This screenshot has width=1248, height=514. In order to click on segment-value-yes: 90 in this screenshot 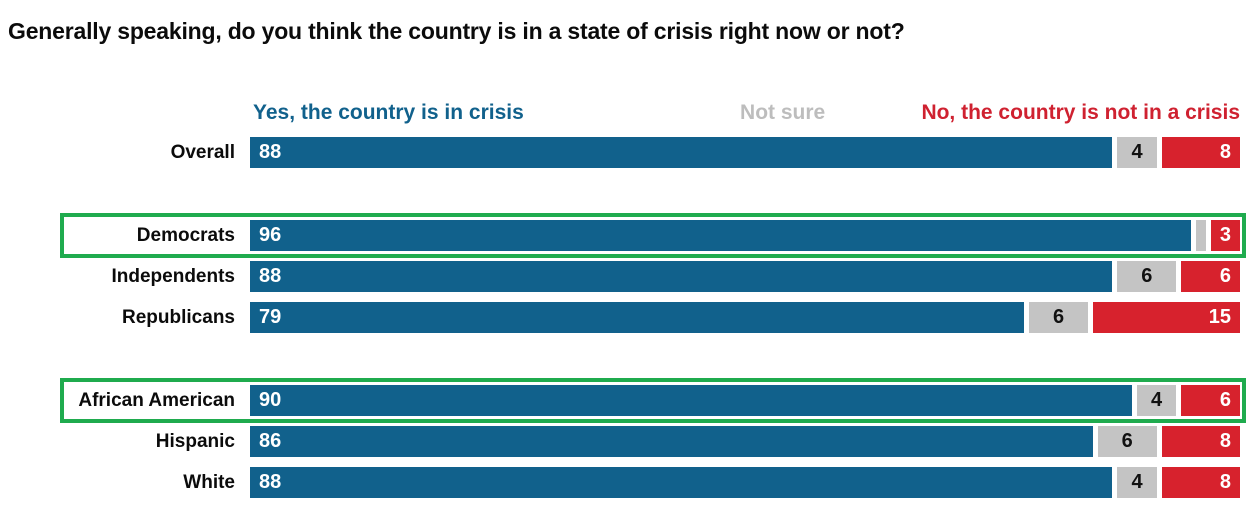, I will do `click(270, 400)`.